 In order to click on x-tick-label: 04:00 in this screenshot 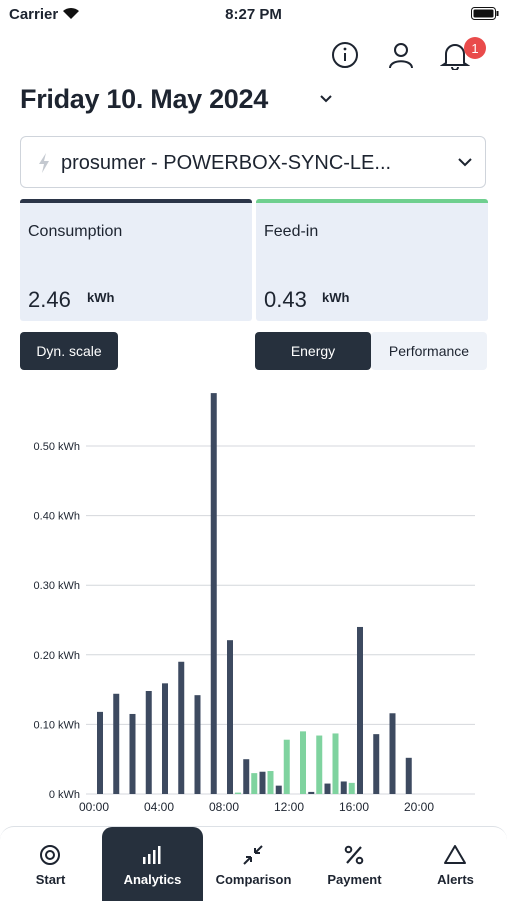, I will do `click(159, 807)`.